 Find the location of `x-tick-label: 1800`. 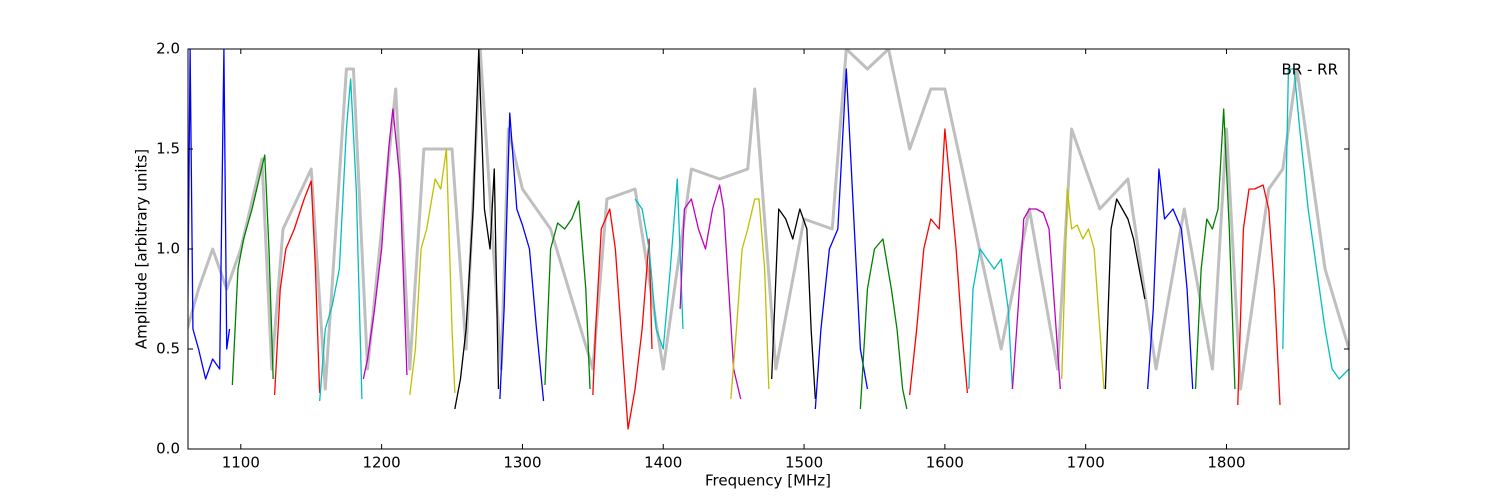

x-tick-label: 1800 is located at coordinates (1226, 463).